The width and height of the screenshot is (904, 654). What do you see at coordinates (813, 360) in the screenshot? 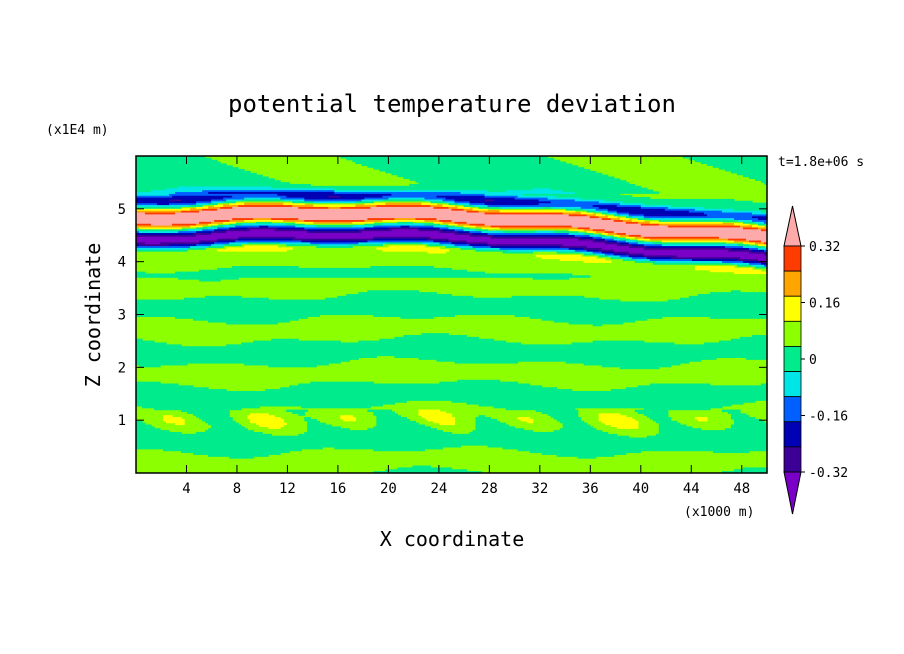
I see `colorbar-tick-label: 0` at bounding box center [813, 360].